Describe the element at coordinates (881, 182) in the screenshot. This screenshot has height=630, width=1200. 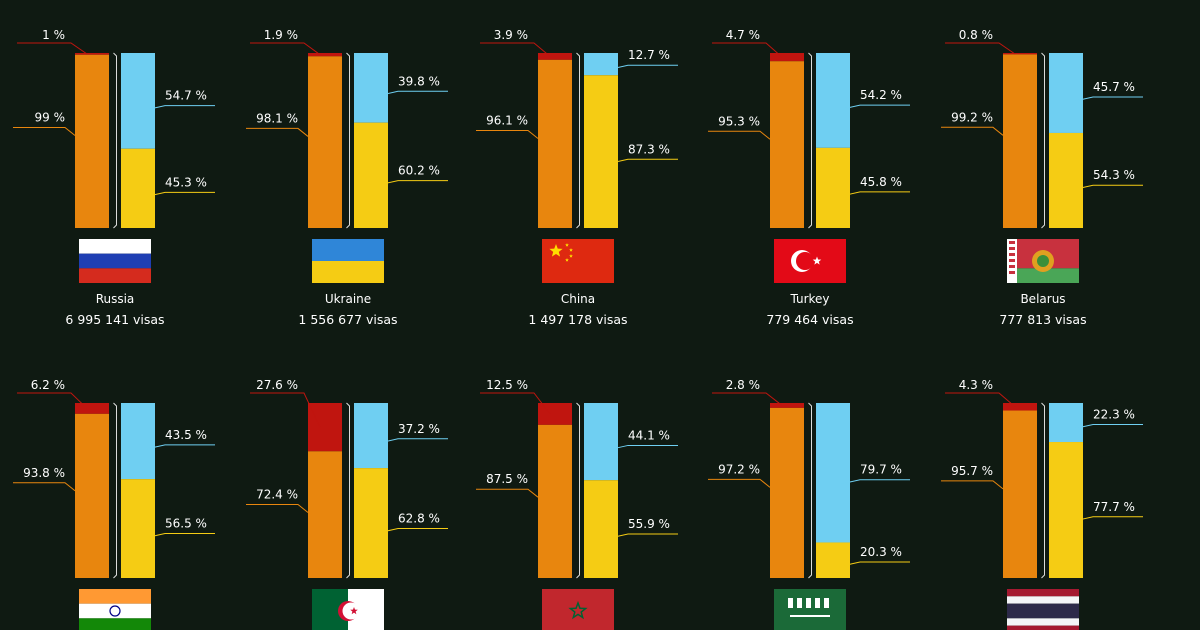
I see `label-yellow-segment: 45.8 %` at that location.